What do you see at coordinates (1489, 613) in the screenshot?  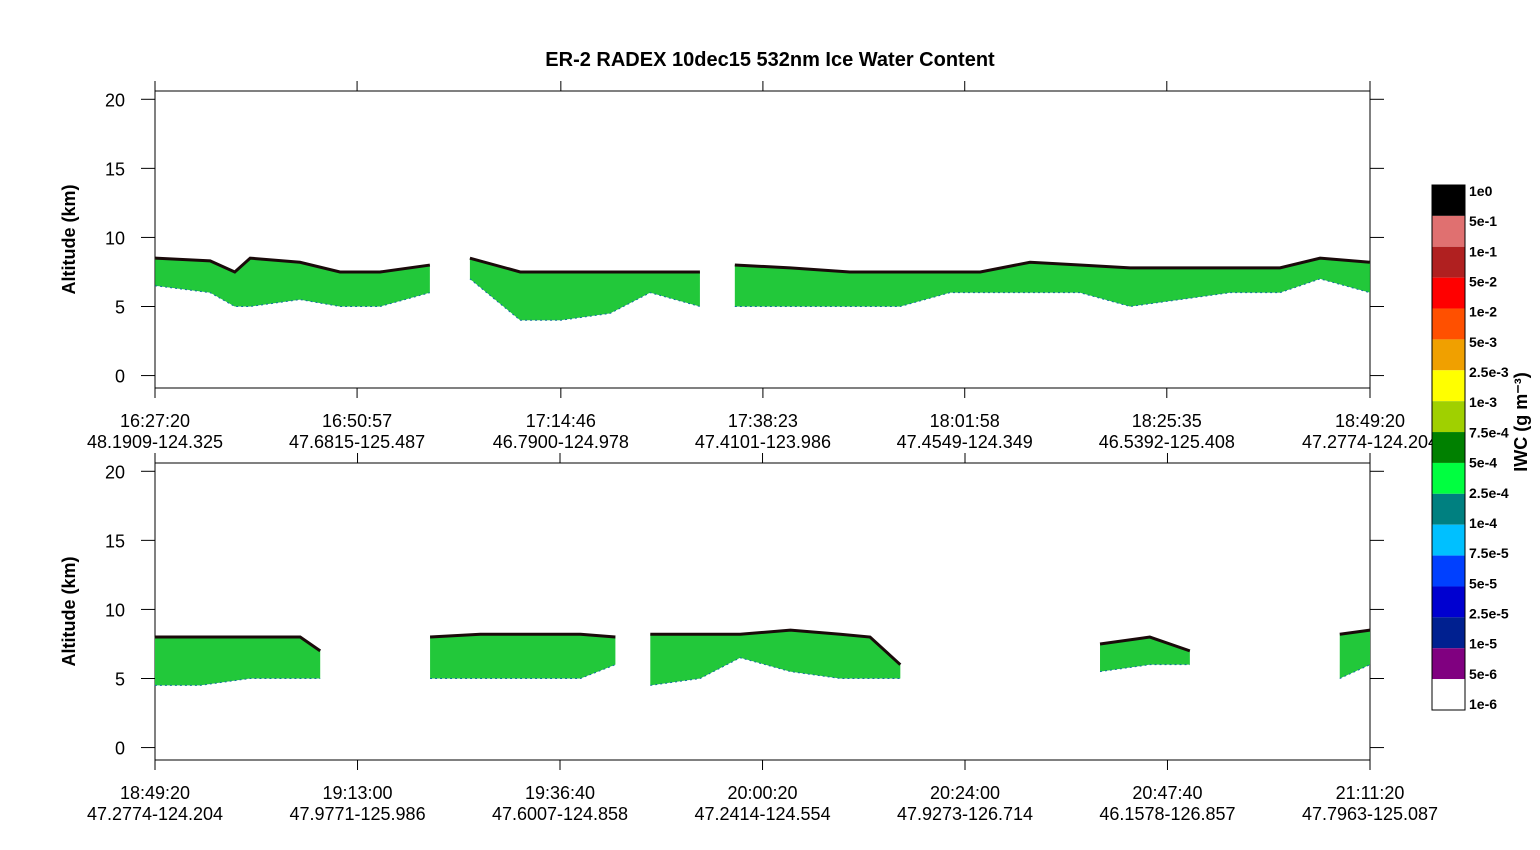 I see `colorbar-label: 2.5e-5` at bounding box center [1489, 613].